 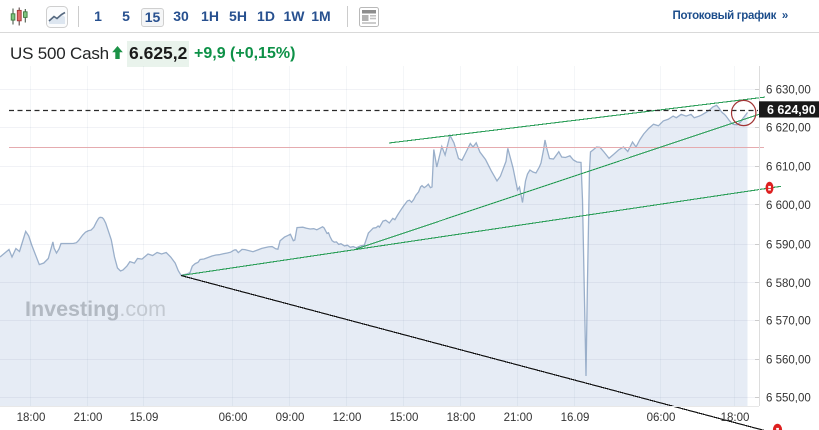 What do you see at coordinates (788, 322) in the screenshot?
I see `svg-text: 6 570,00` at bounding box center [788, 322].